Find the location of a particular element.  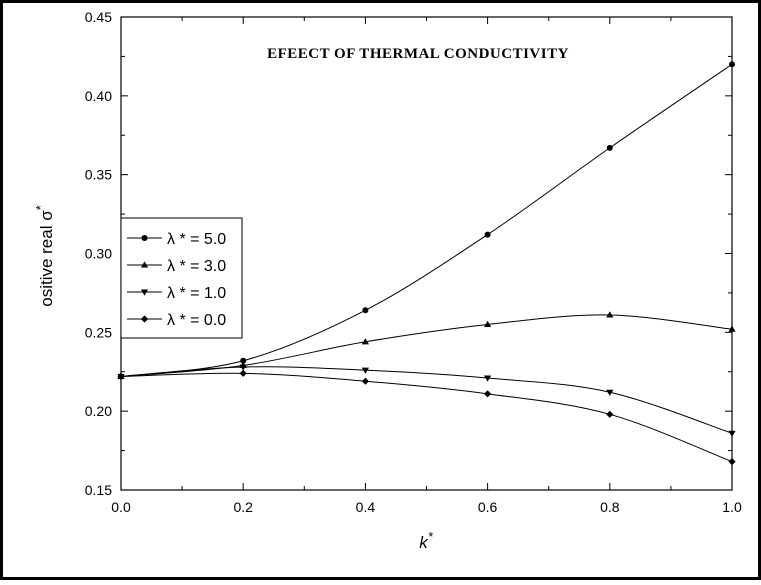

x-tick-label: 0.4 is located at coordinates (366, 507).